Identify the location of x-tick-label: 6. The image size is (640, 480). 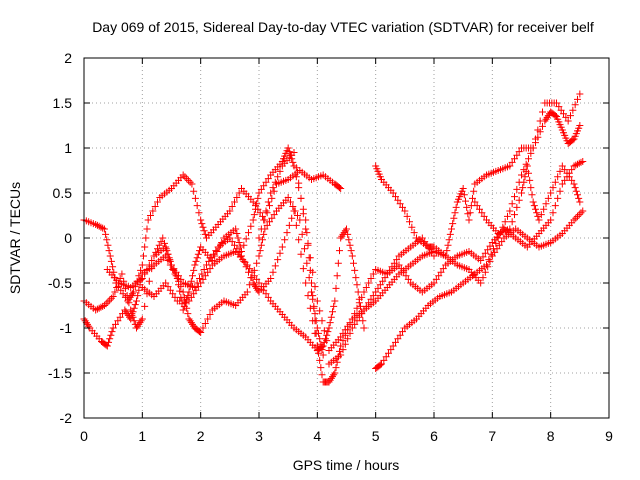
(434, 436).